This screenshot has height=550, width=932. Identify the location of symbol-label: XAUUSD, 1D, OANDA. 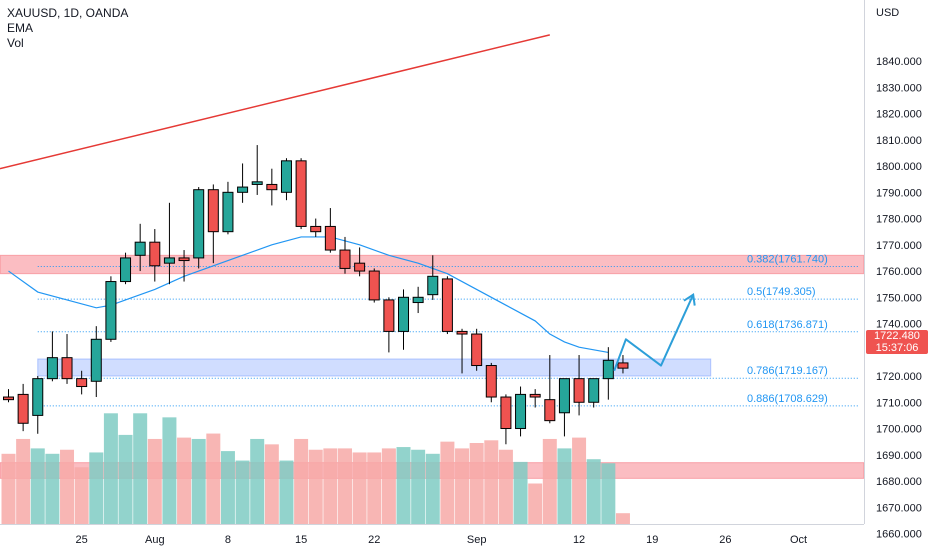
(68, 13).